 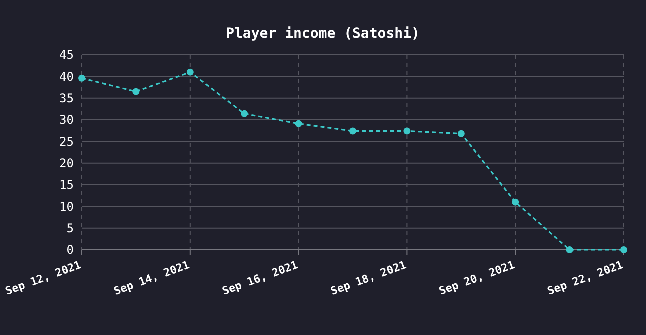 I want to click on y-tick-label: 30, so click(x=67, y=120).